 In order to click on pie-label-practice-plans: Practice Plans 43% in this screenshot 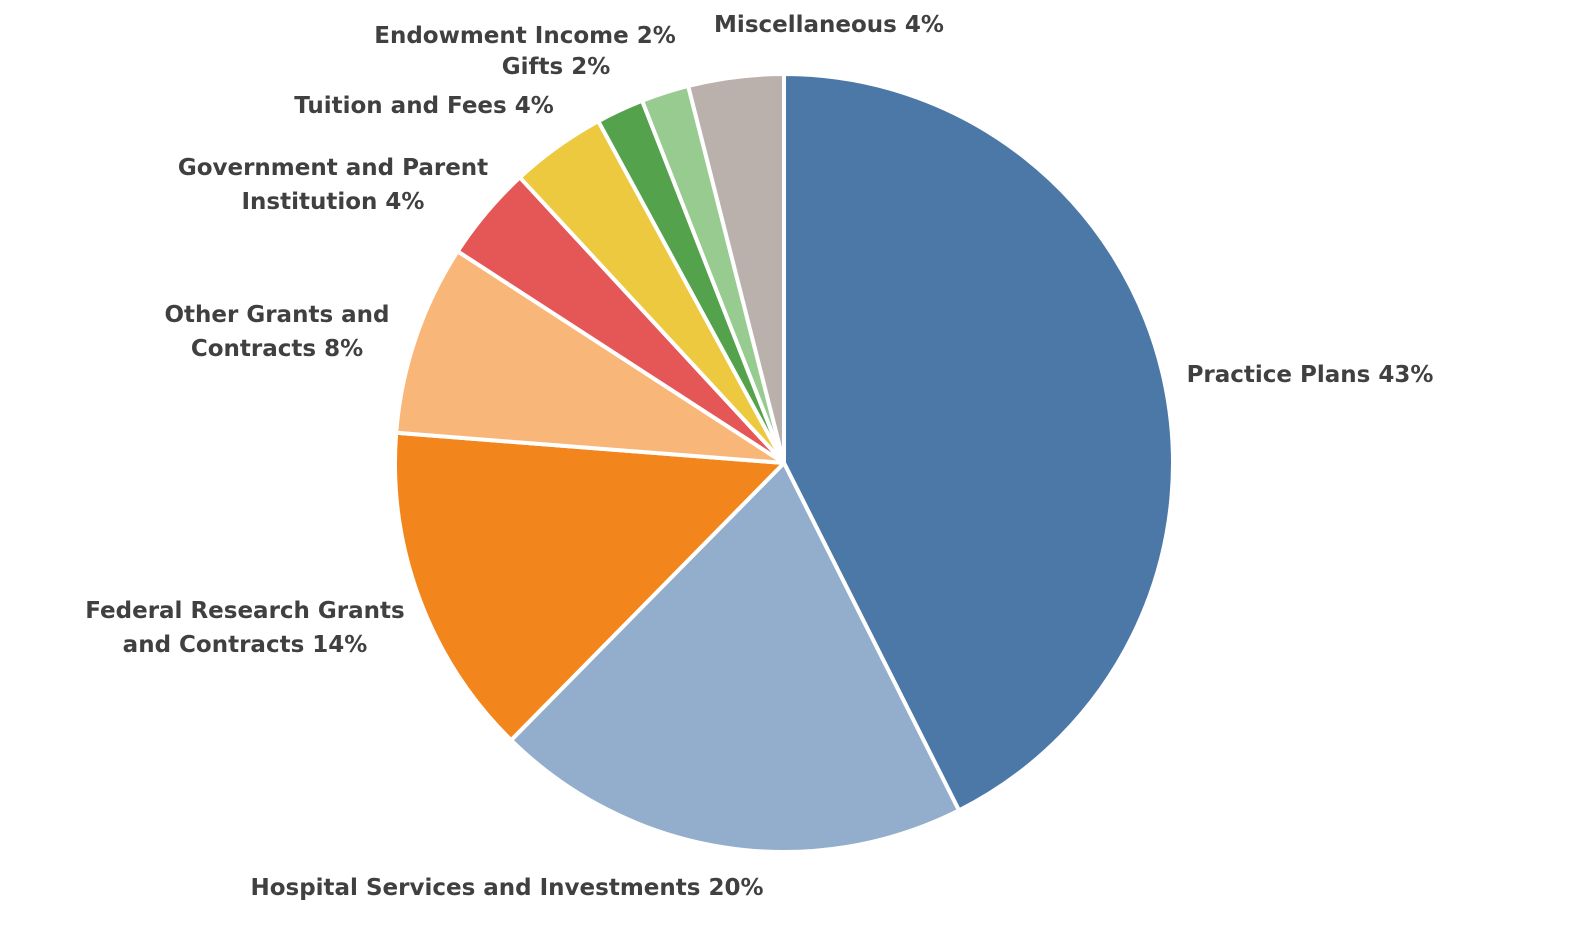, I will do `click(1310, 375)`.